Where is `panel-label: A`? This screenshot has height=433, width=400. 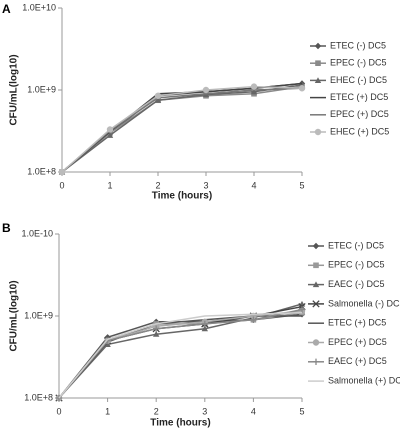 panel-label: A is located at coordinates (6, 9).